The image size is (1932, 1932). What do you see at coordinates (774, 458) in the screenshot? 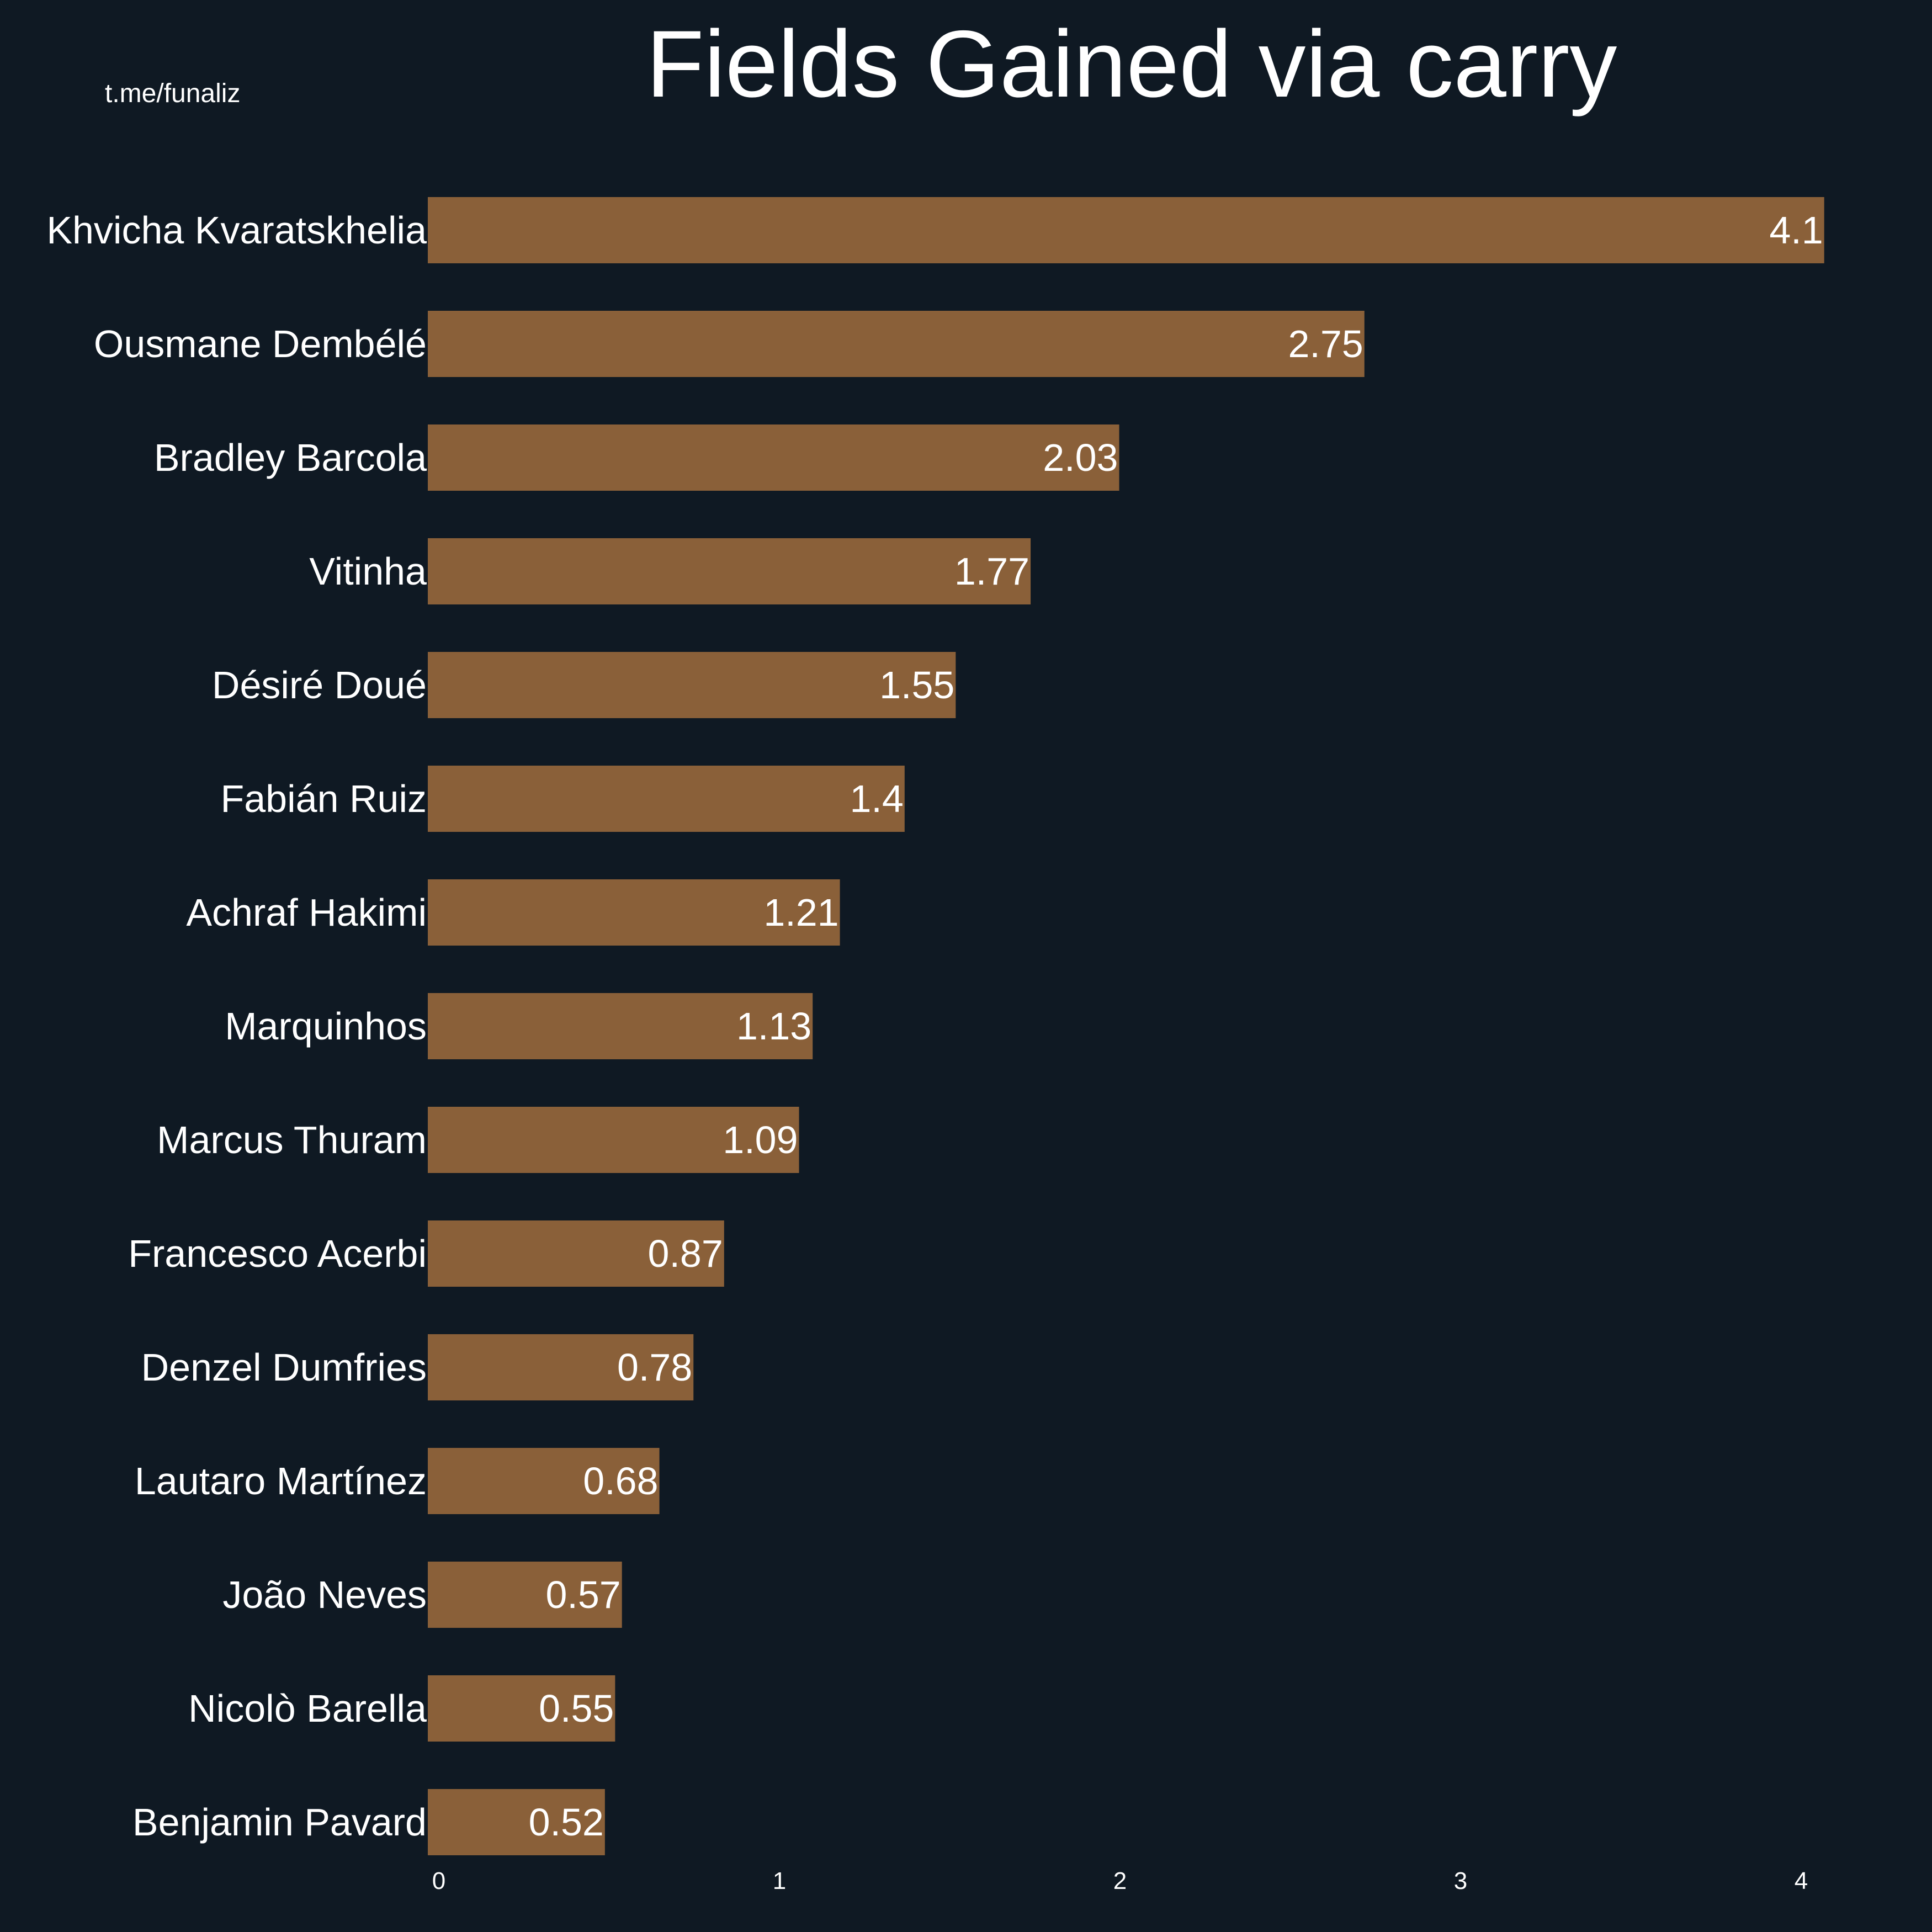
I see `bar-bradley-barcola` at bounding box center [774, 458].